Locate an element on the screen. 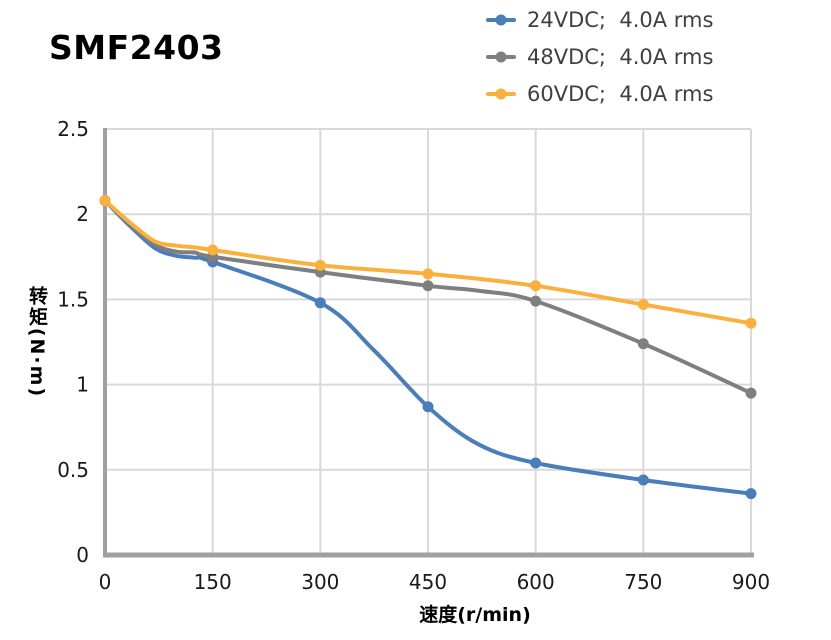 The image size is (831, 640). legend-marker-60vdc-icon is located at coordinates (501, 94).